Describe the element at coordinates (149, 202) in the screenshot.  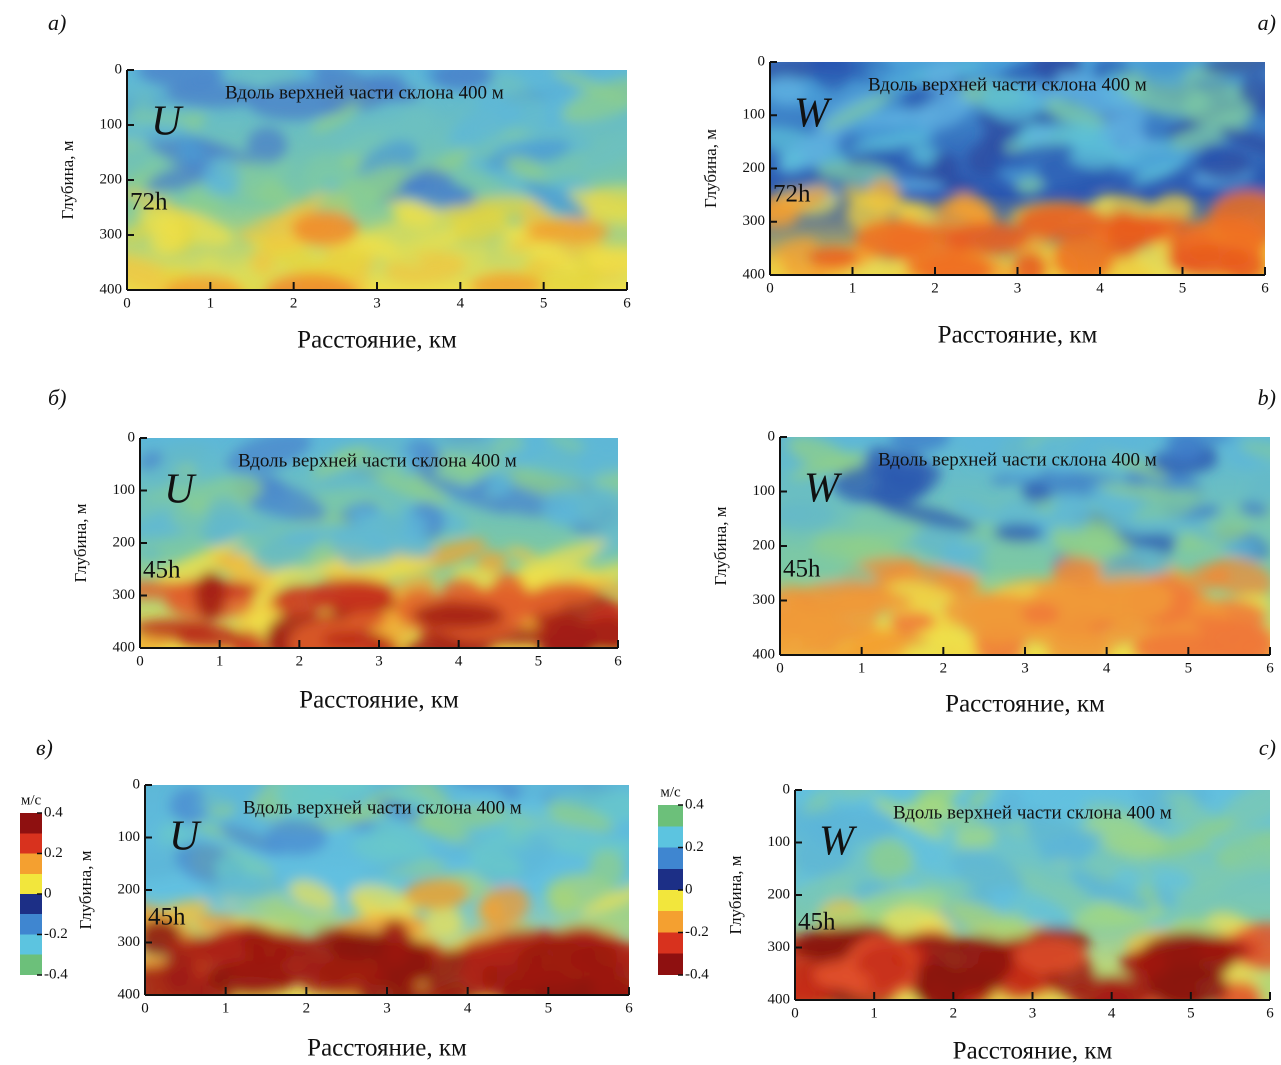
I see `time-label: 72h` at that location.